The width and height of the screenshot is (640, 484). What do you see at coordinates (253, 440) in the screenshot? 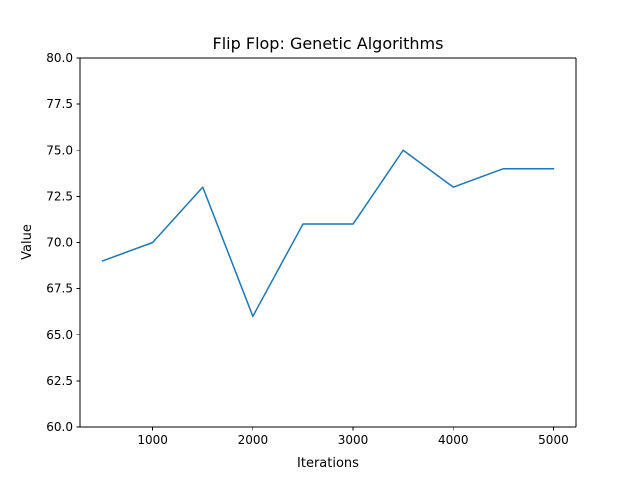
I see `x-tick-label: 2000` at bounding box center [253, 440].